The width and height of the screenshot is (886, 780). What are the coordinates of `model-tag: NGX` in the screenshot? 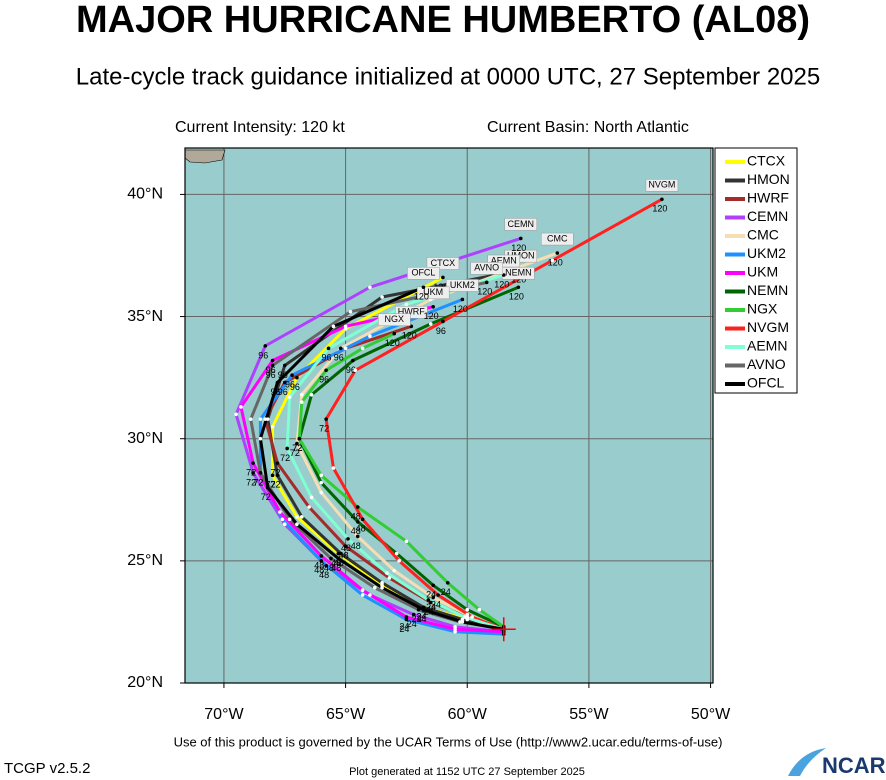 It's located at (394, 319).